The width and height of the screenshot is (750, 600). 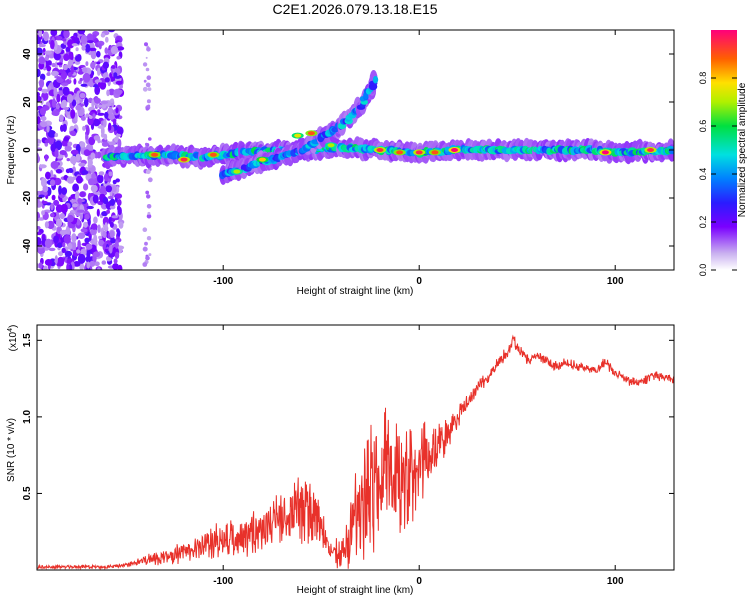 What do you see at coordinates (27, 197) in the screenshot?
I see `y-tick-label: -20` at bounding box center [27, 197].